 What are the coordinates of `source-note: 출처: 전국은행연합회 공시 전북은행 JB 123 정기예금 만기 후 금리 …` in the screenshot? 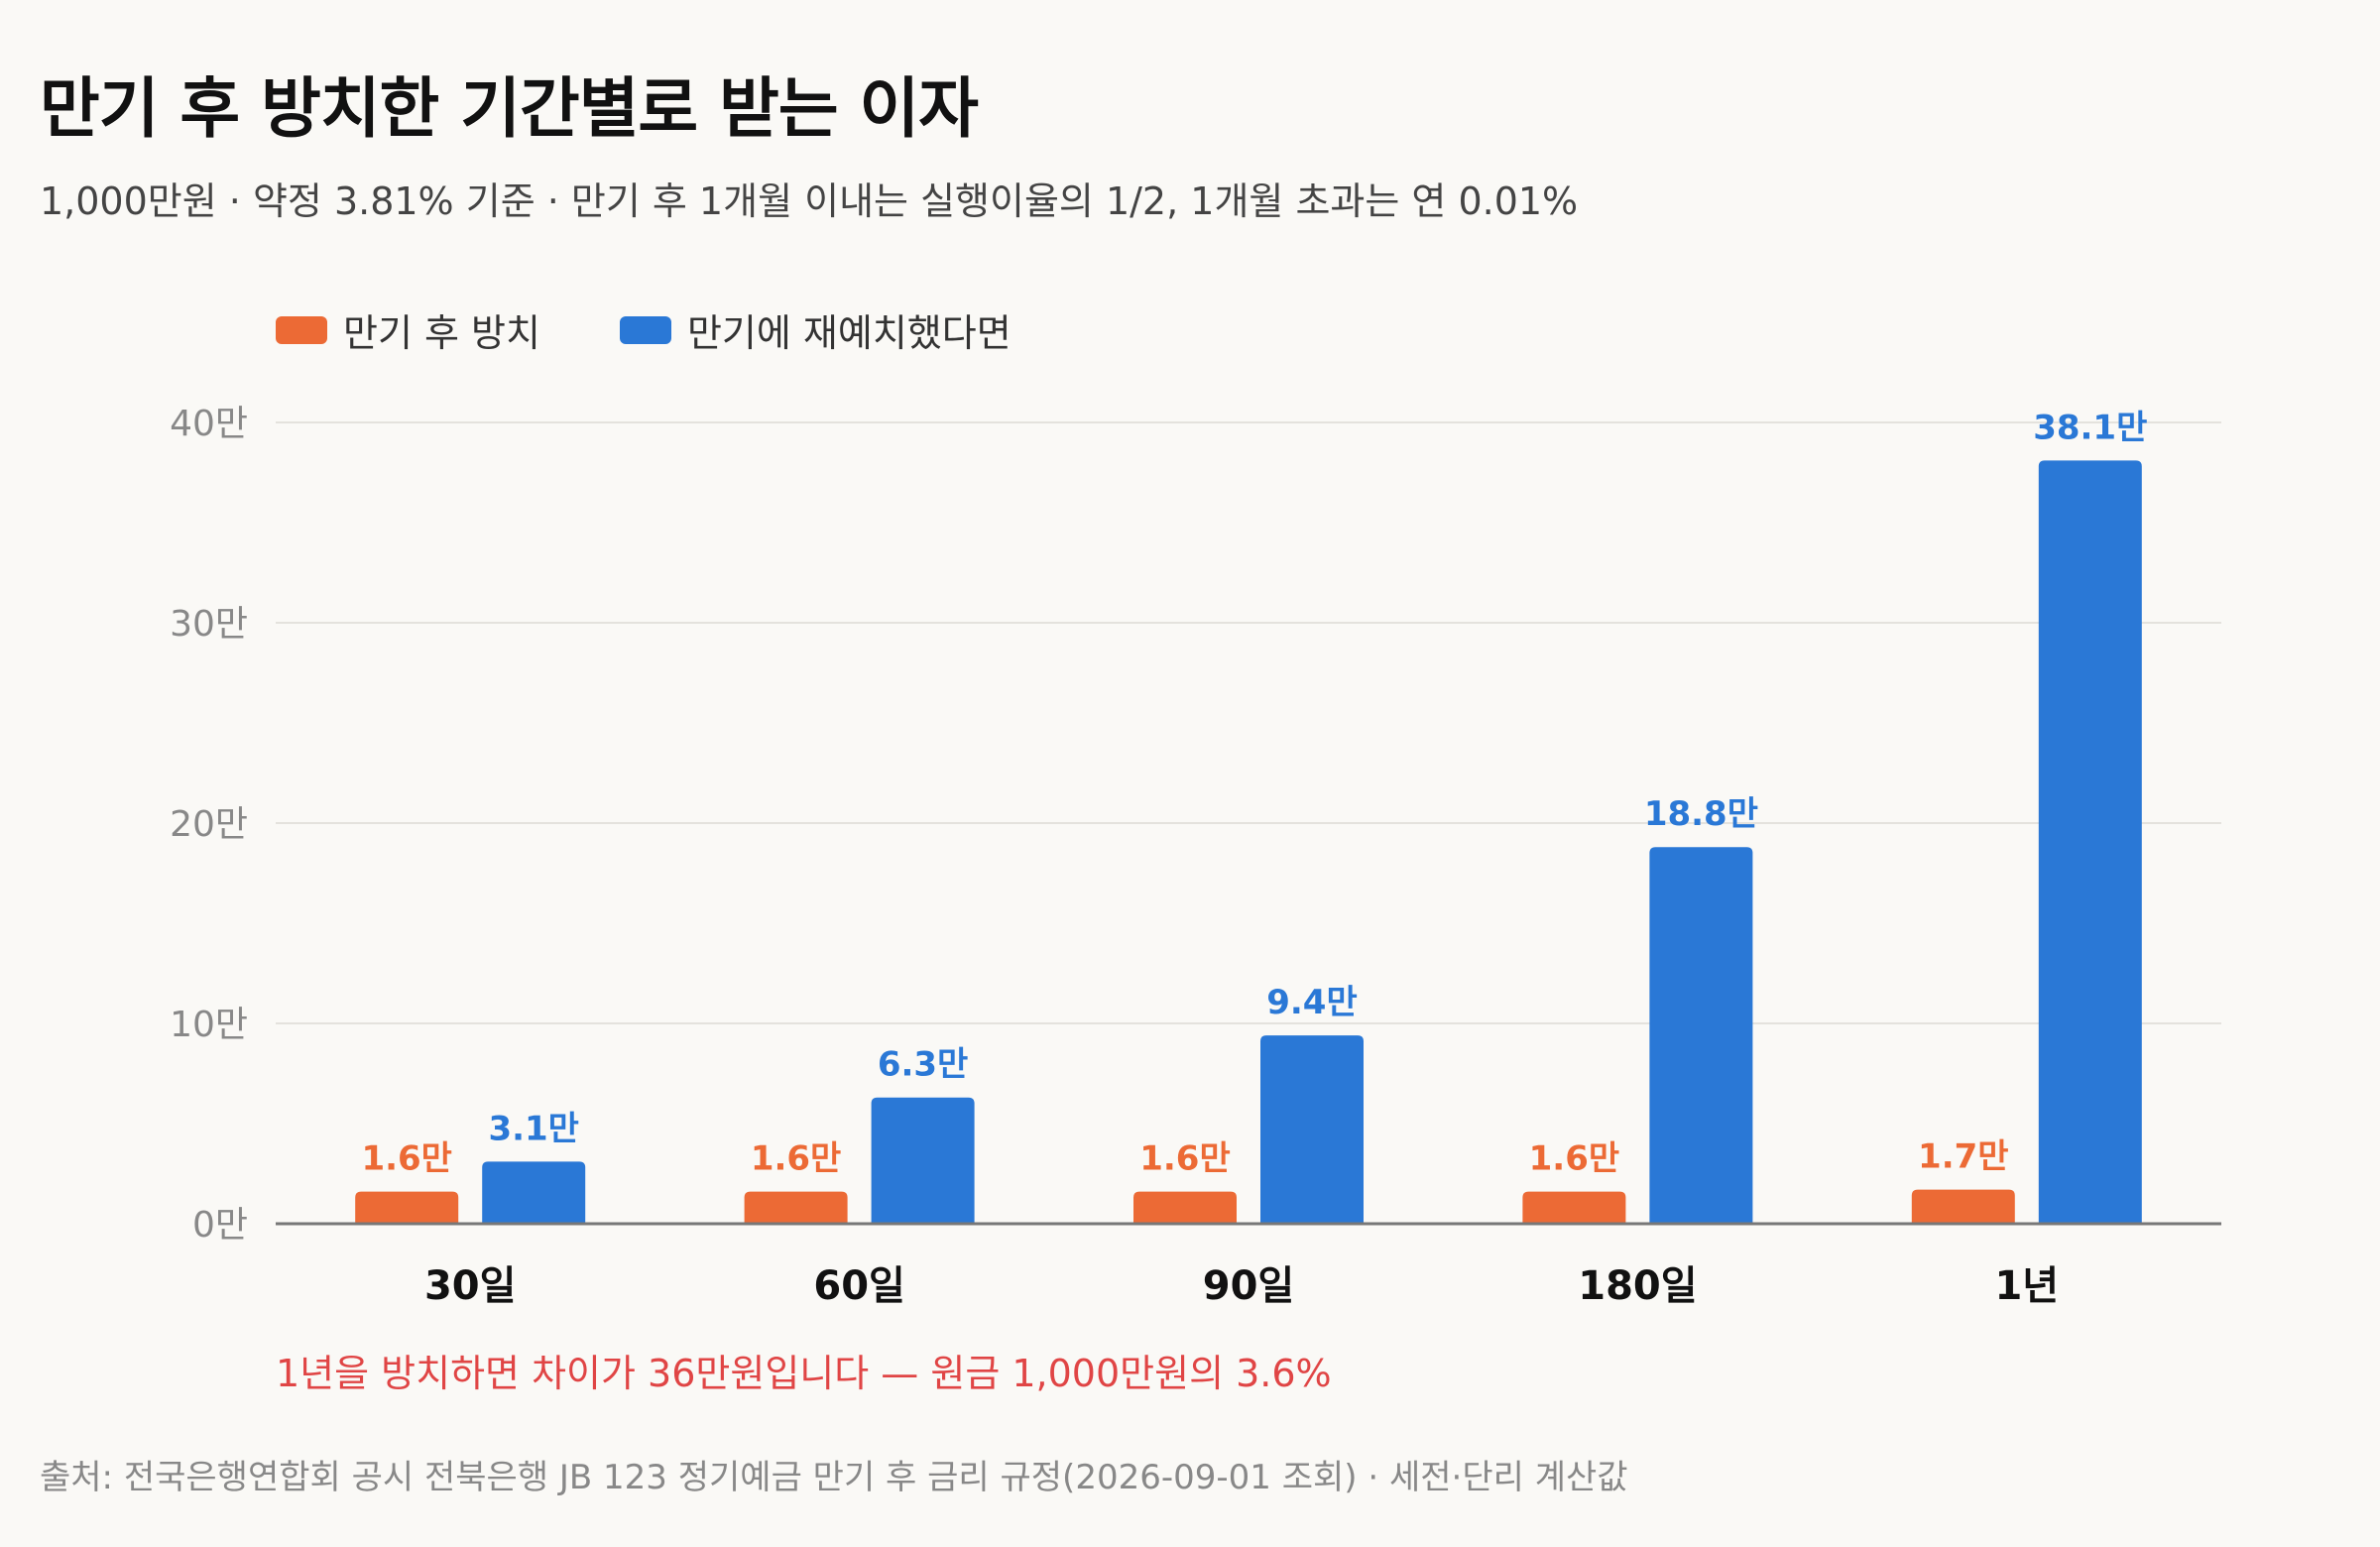 It's located at (834, 1477).